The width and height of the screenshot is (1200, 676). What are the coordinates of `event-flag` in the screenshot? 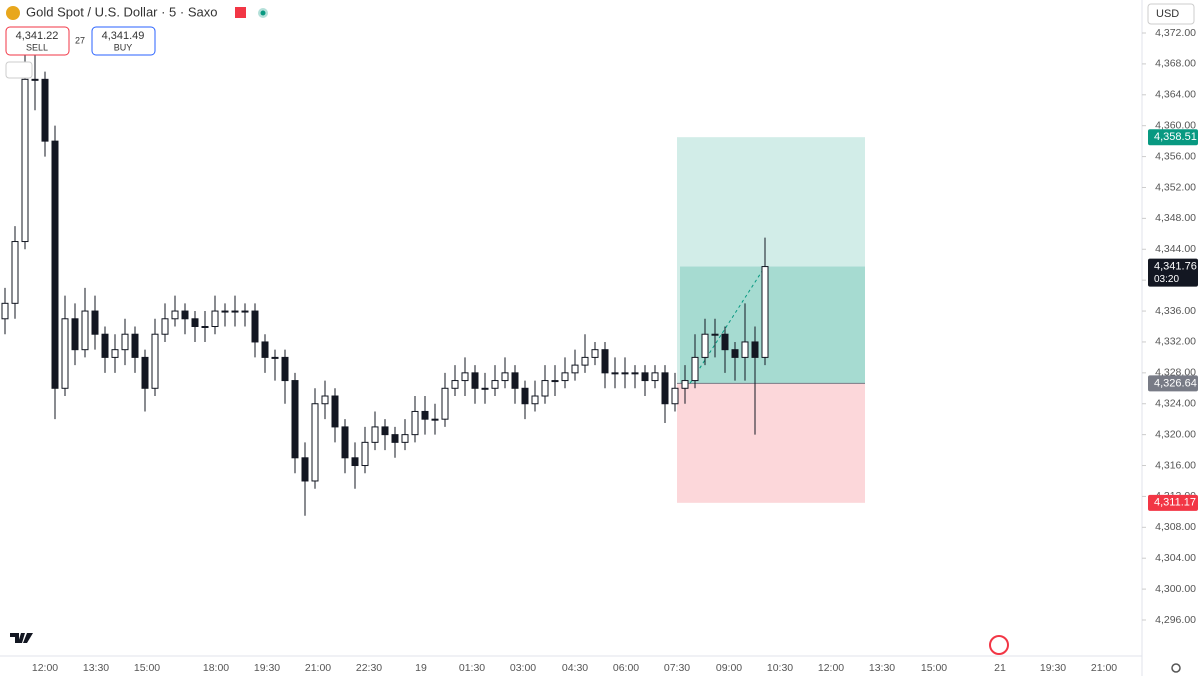 It's located at (999, 645).